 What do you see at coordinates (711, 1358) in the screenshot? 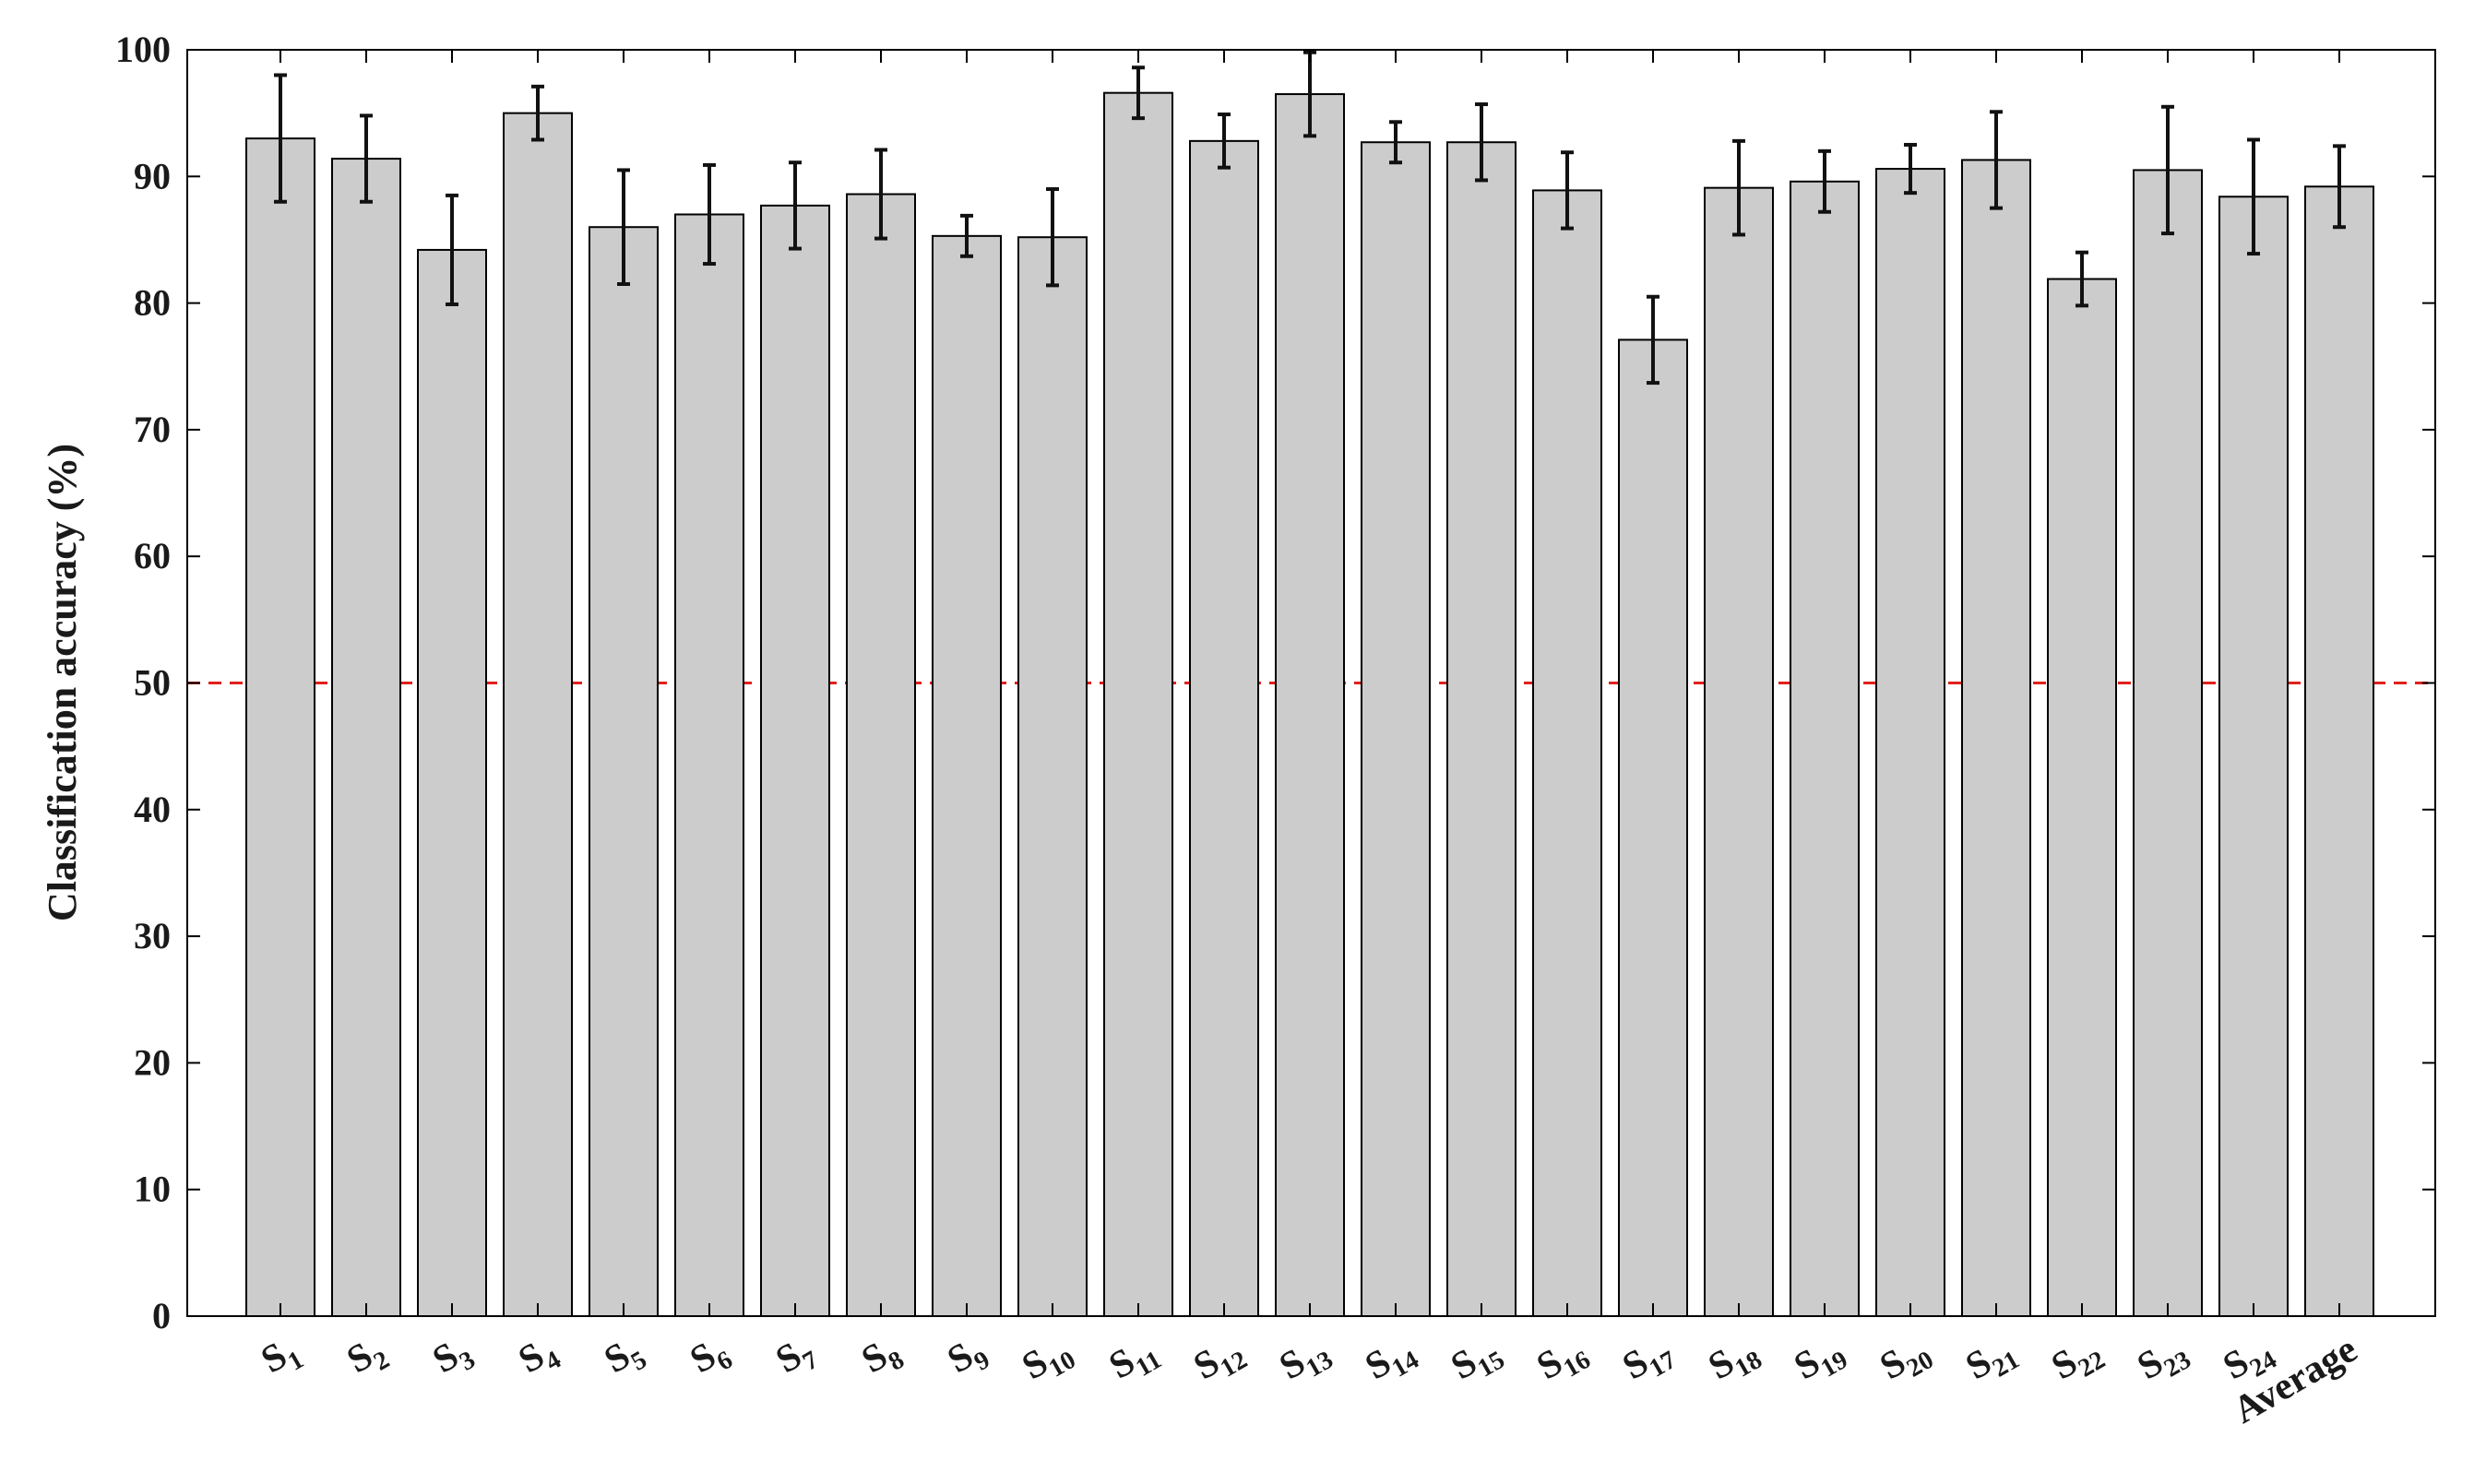
I see `x-tick-label: S6` at bounding box center [711, 1358].